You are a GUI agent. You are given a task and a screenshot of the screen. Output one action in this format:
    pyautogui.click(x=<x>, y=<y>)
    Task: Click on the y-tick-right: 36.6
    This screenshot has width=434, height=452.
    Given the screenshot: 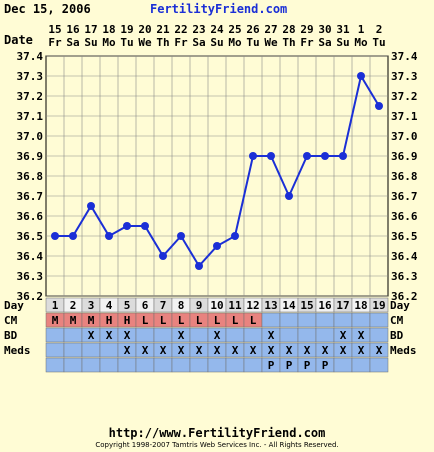 What is the action you would take?
    pyautogui.click(x=404, y=216)
    